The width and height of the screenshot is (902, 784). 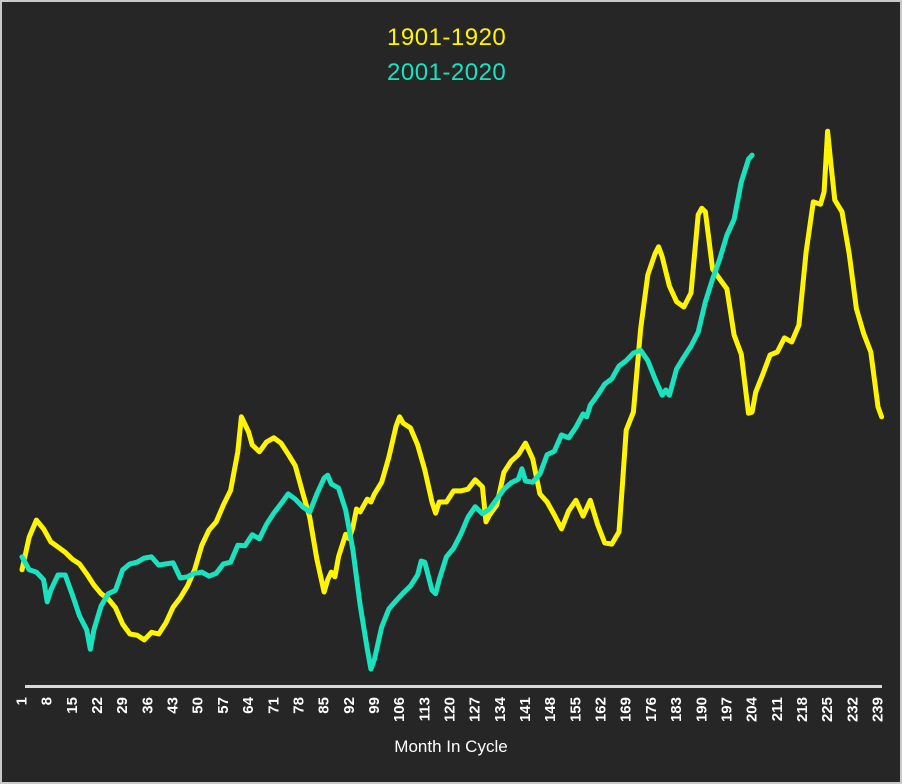 I want to click on x-axis-tick-label: 78, so click(x=298, y=705).